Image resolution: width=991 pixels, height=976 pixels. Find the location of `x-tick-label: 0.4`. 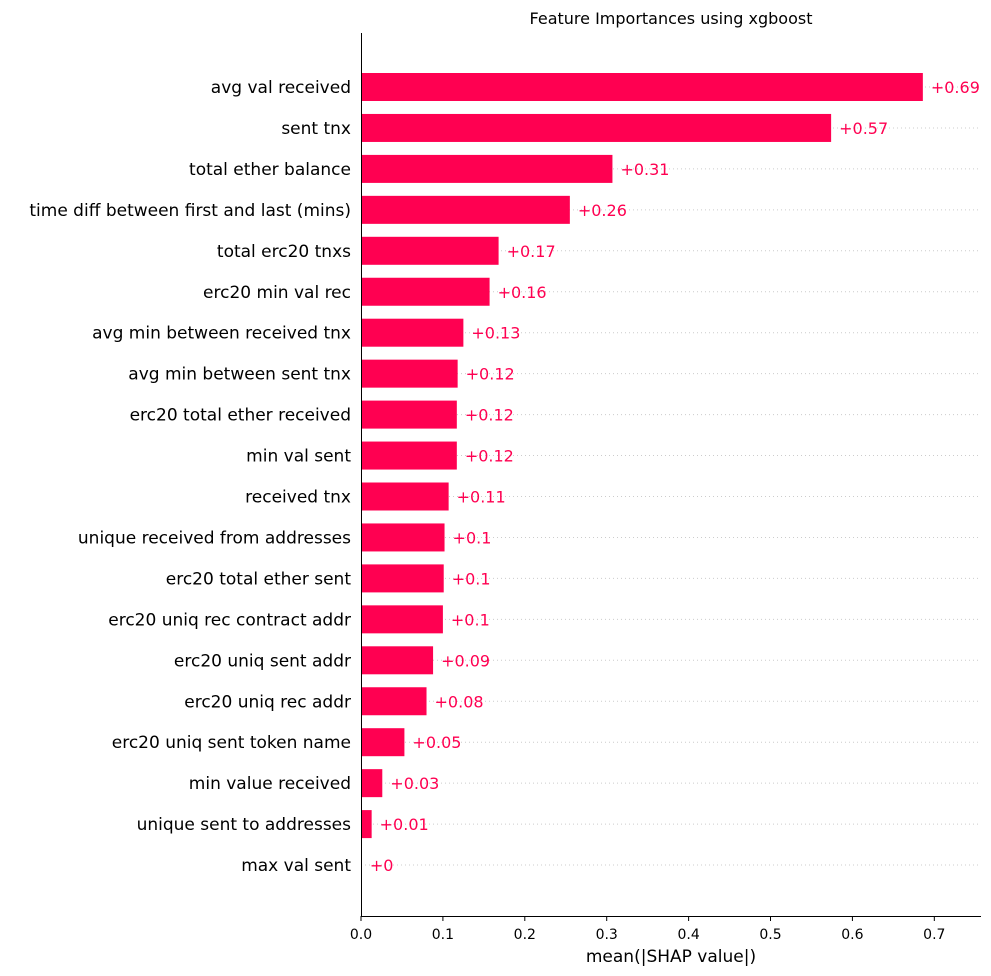

x-tick-label: 0.4 is located at coordinates (688, 935).